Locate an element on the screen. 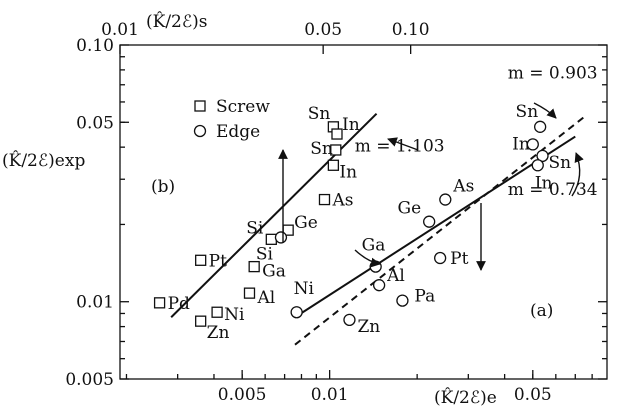 The width and height of the screenshot is (621, 411). x-tick-label-bottom-0: 0.005 is located at coordinates (242, 395).